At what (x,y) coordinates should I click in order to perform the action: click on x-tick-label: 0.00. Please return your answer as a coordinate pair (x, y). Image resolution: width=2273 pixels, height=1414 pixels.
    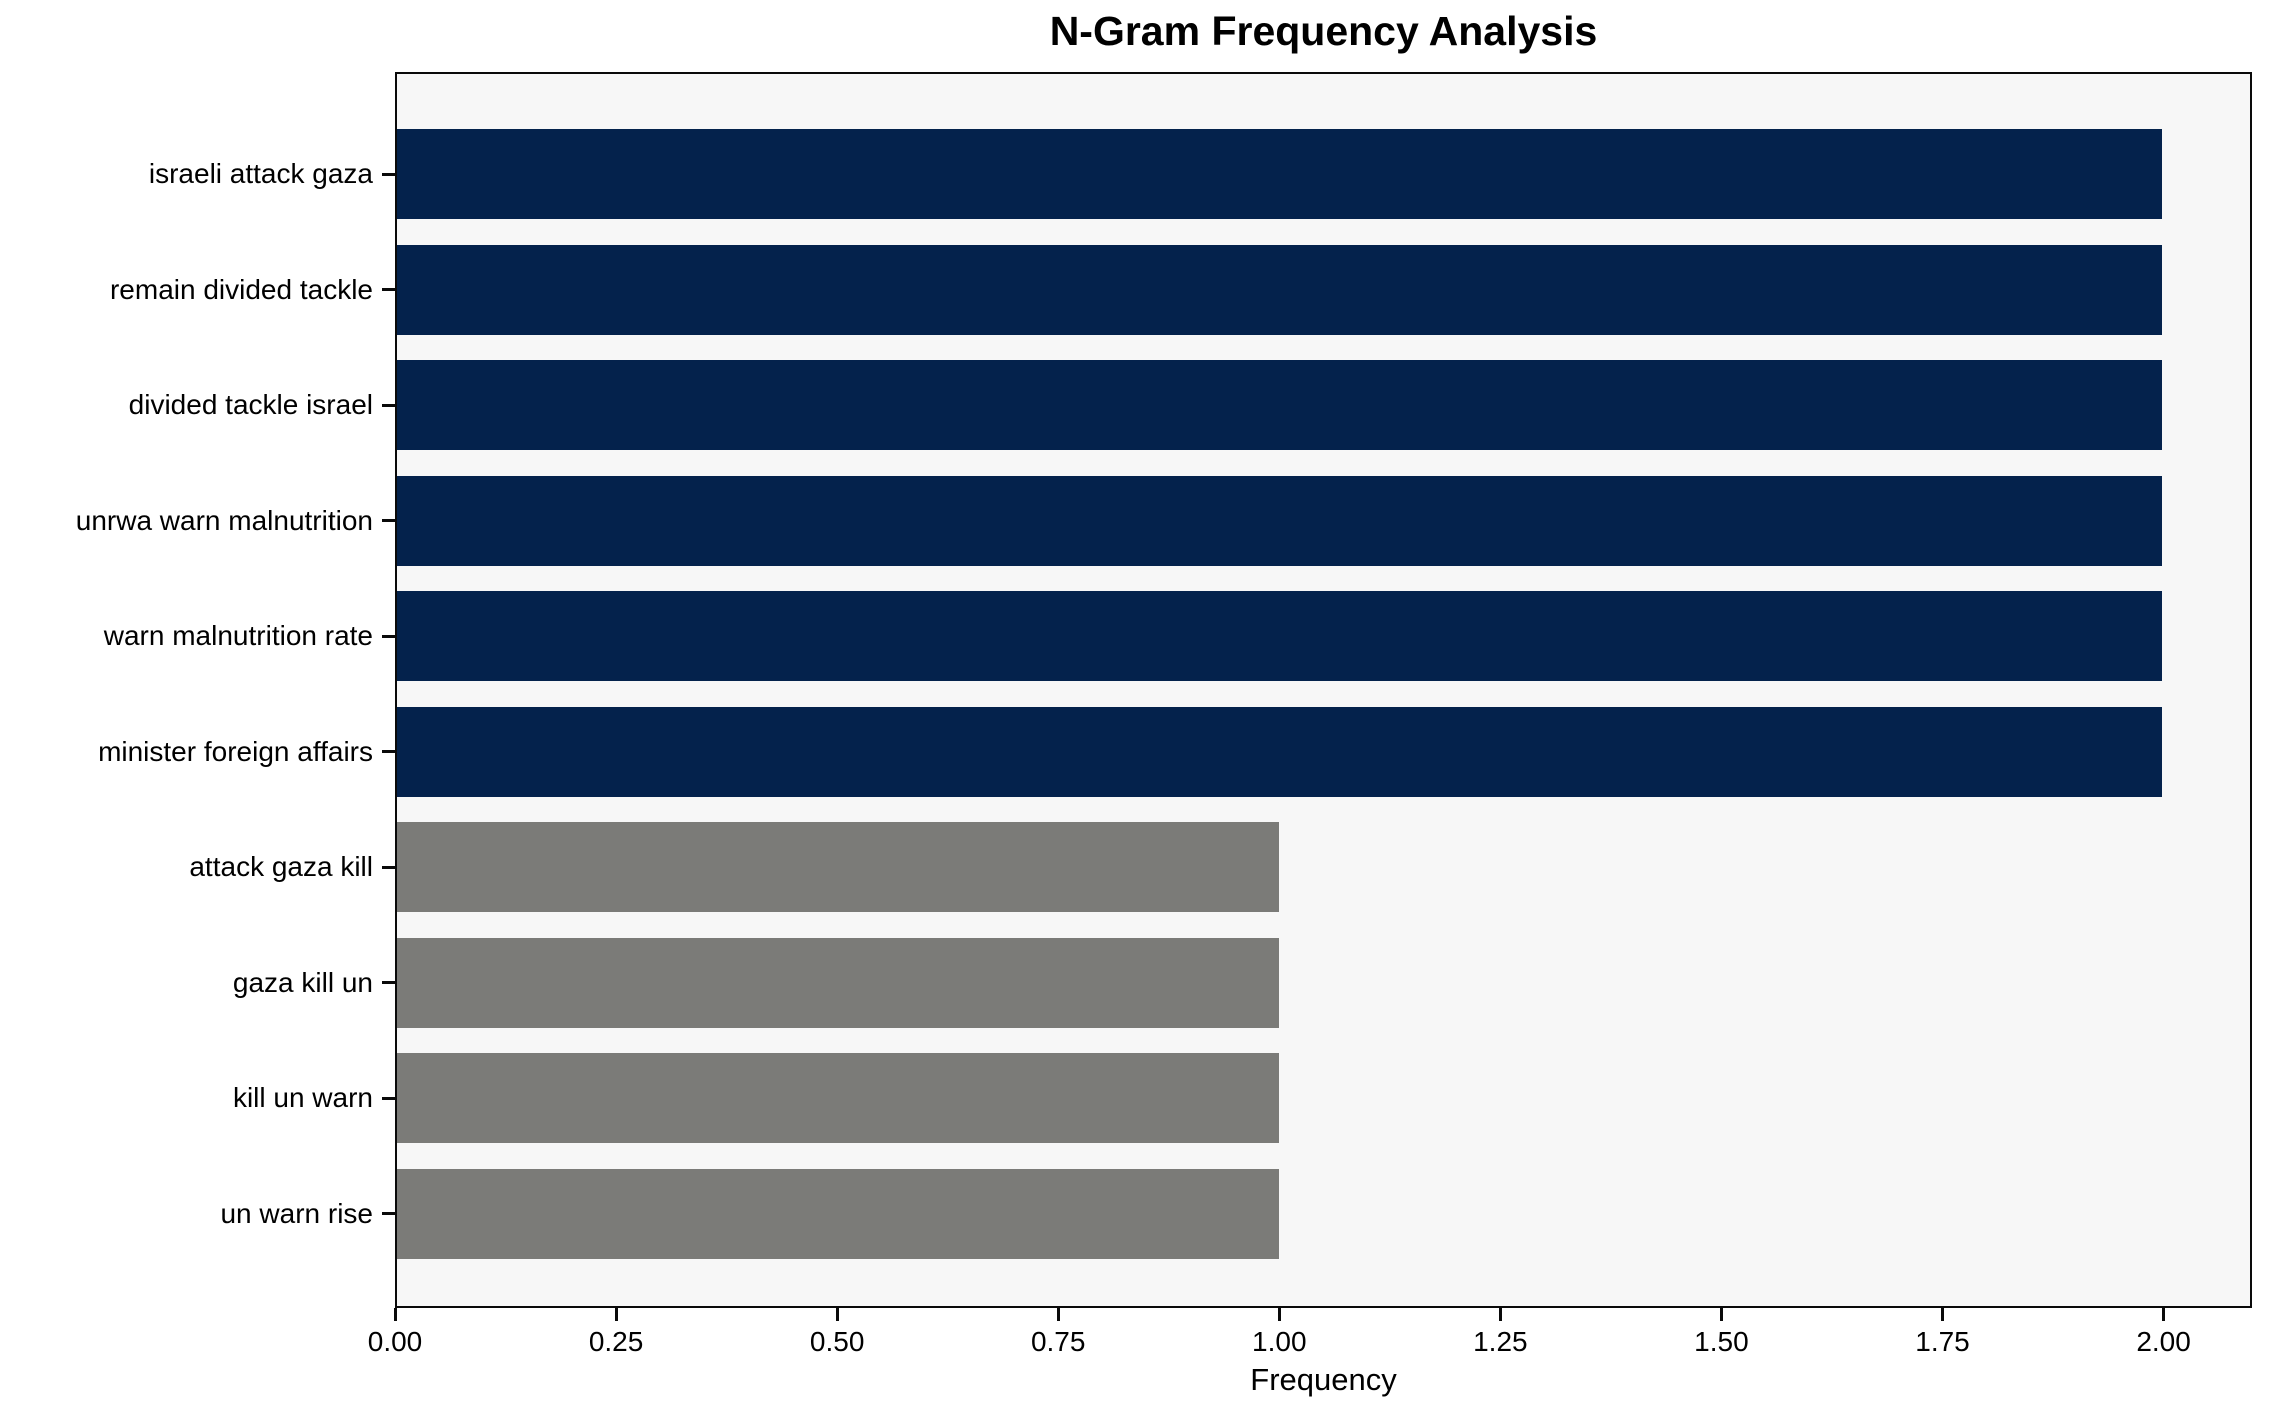
    Looking at the image, I should click on (395, 1341).